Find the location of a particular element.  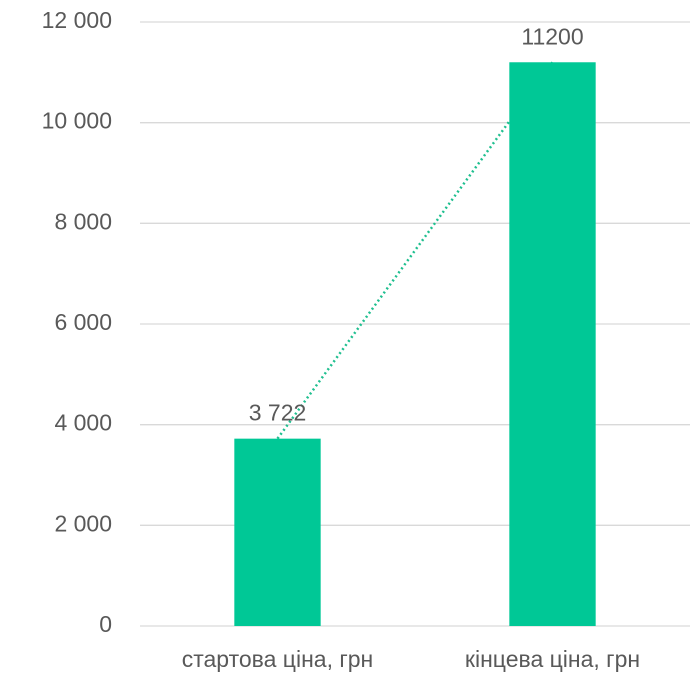

y-tick-label: 8 000 is located at coordinates (83, 221).